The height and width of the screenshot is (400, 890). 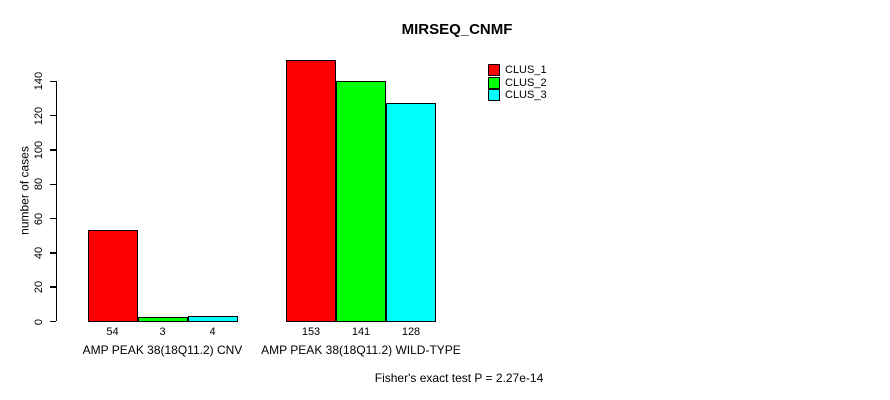 What do you see at coordinates (212, 331) in the screenshot?
I see `bar-value-label: 4` at bounding box center [212, 331].